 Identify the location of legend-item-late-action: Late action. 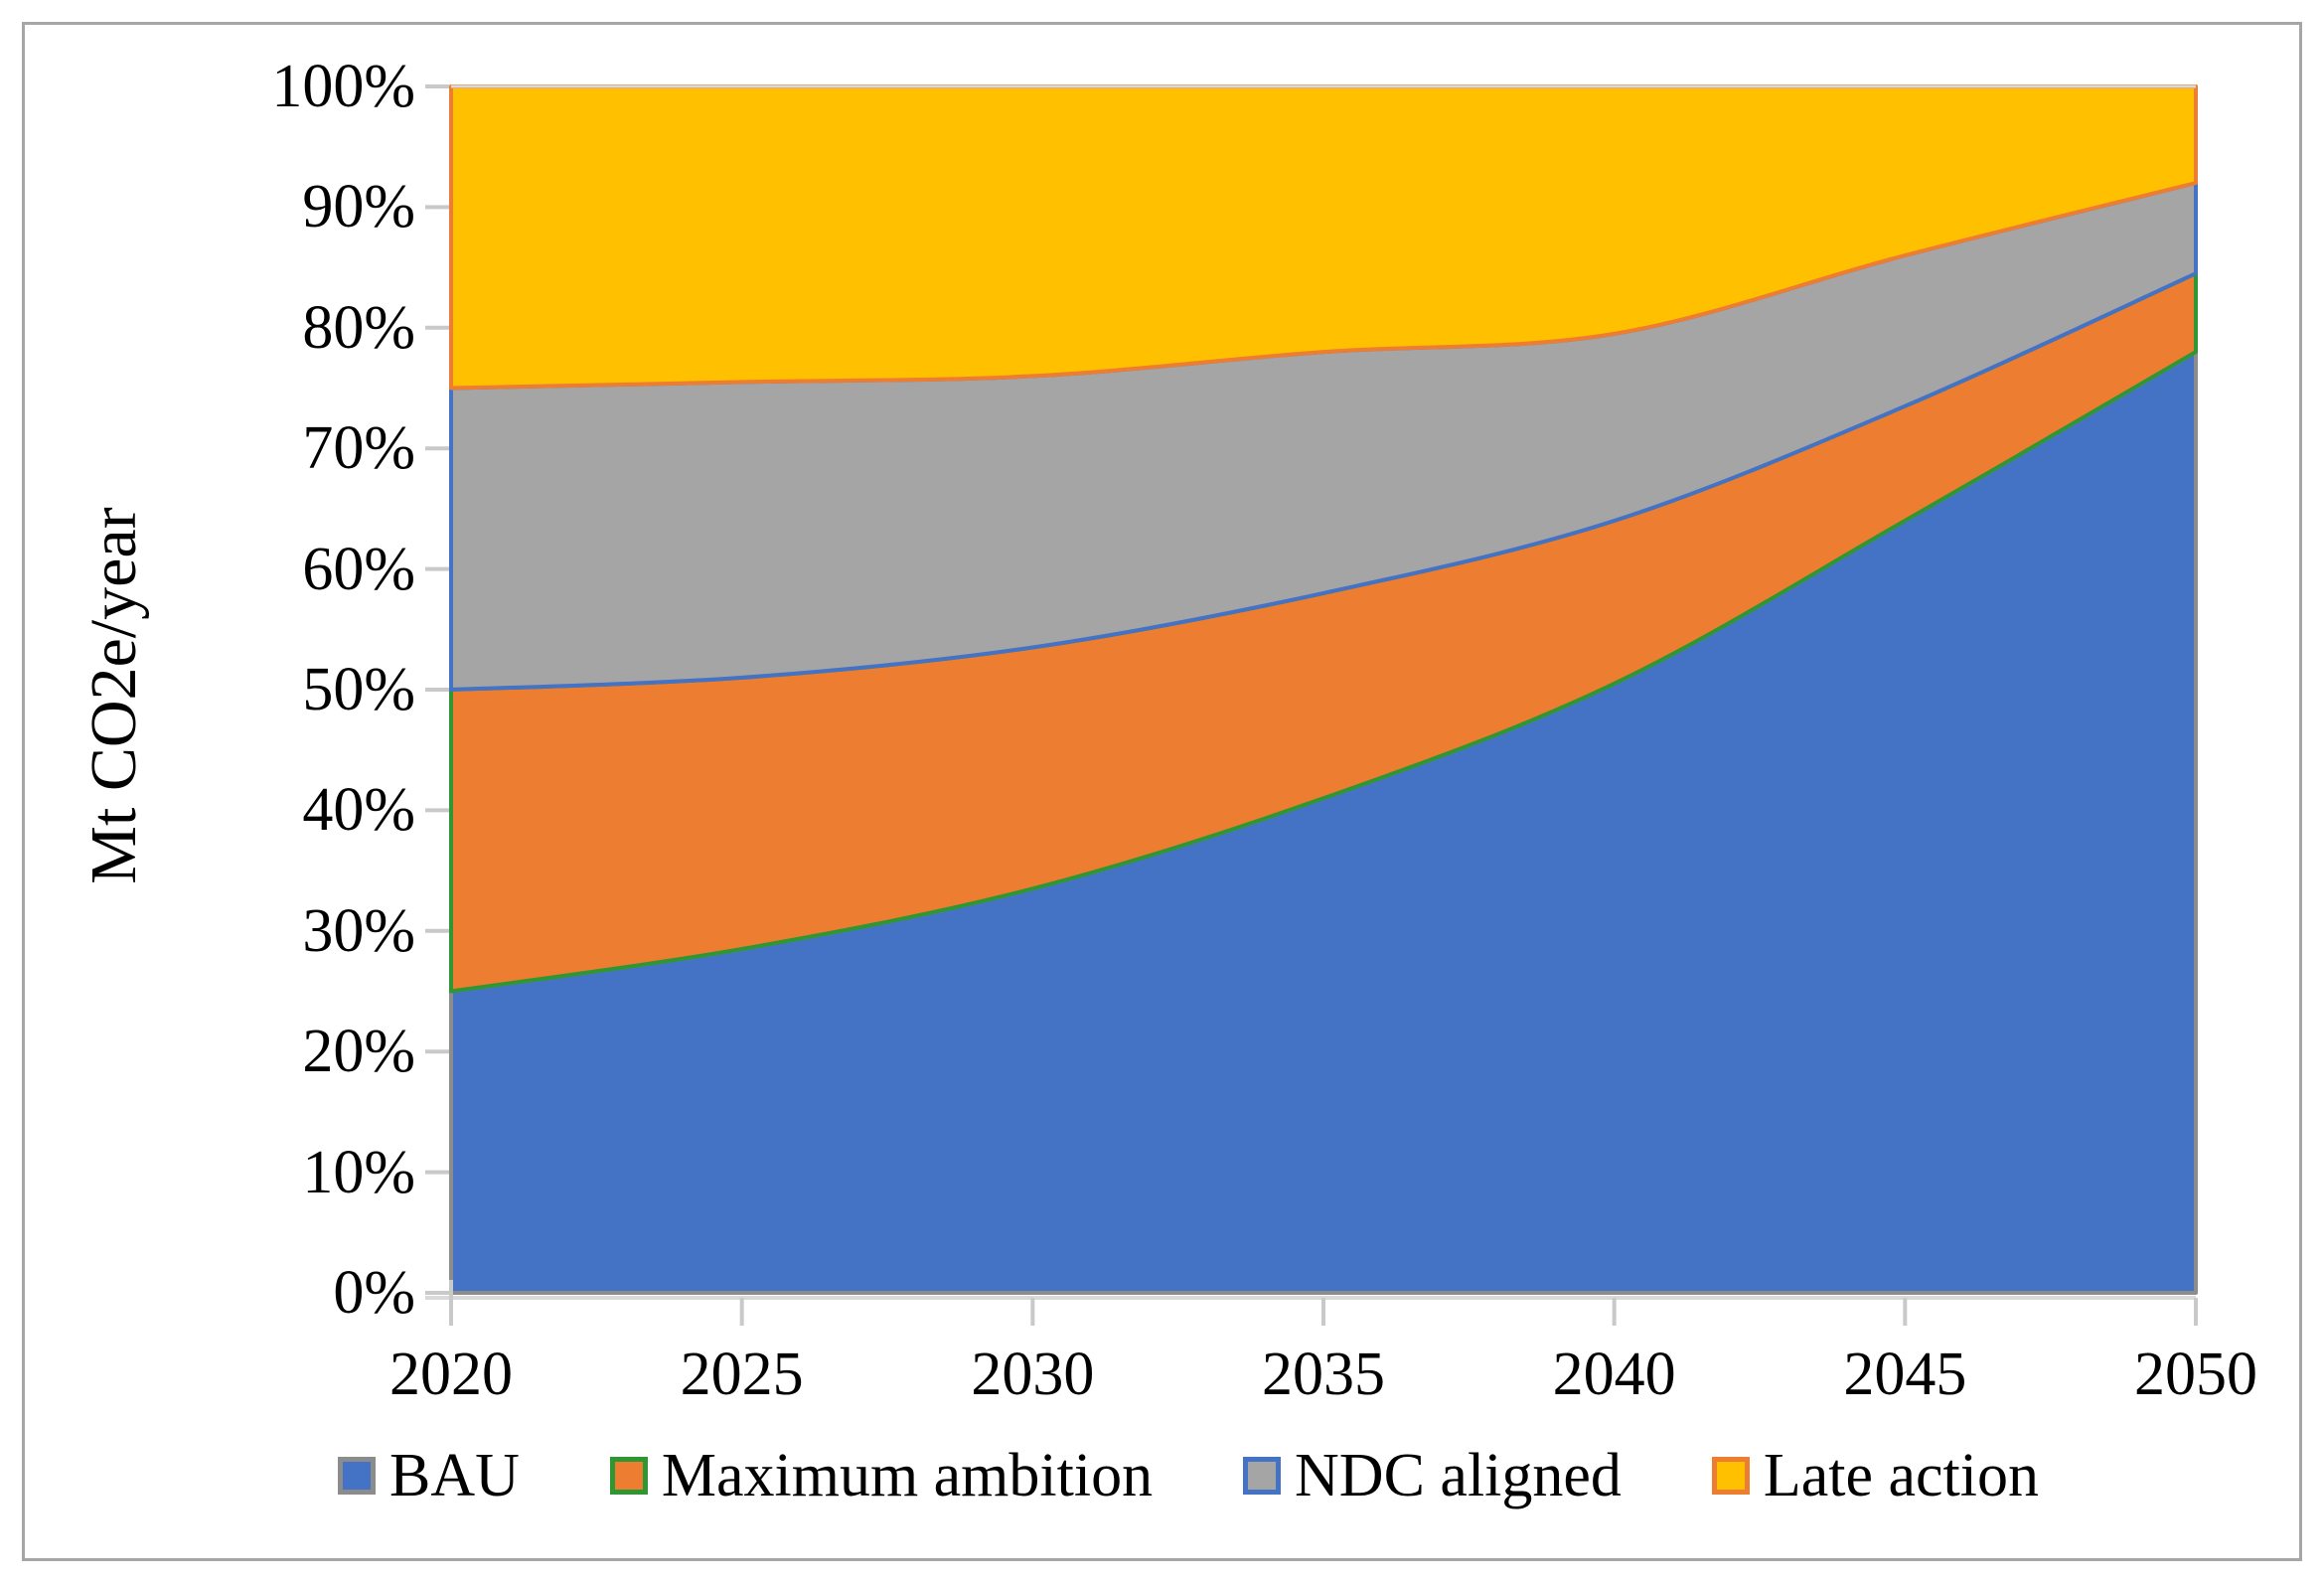
(1875, 1475).